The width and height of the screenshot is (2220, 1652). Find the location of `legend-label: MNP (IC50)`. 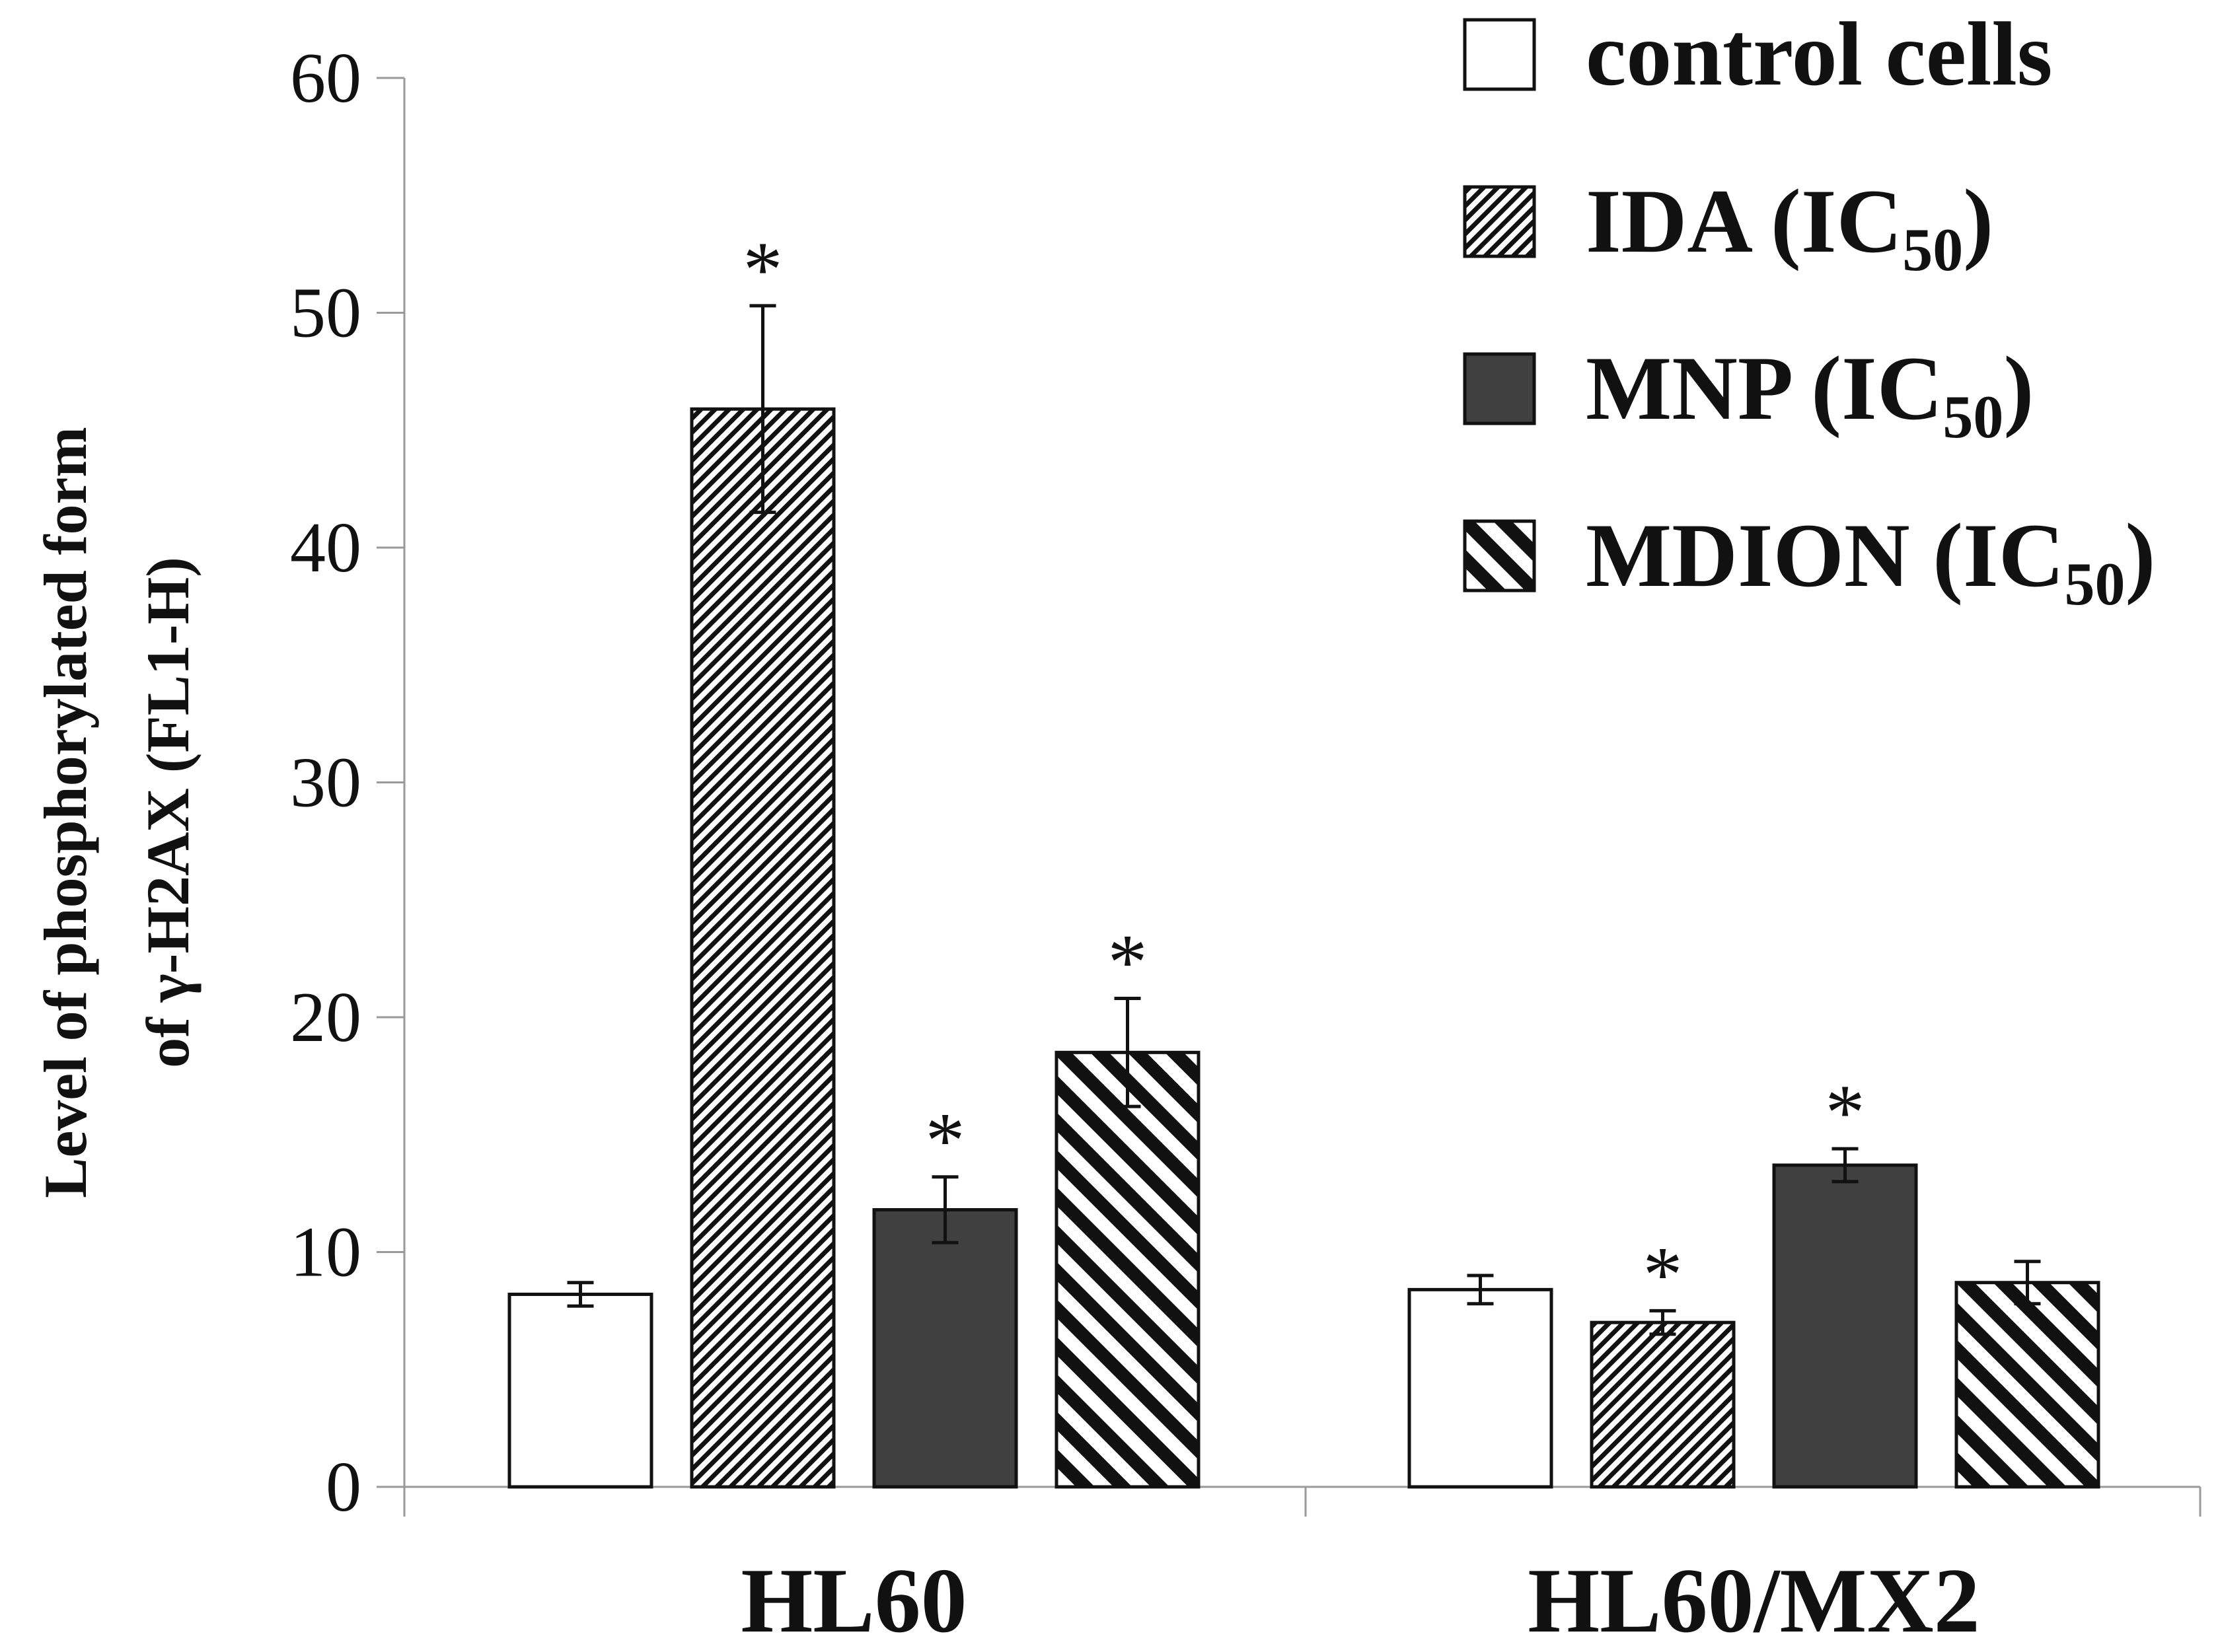

legend-label: MNP (IC50) is located at coordinates (1810, 394).